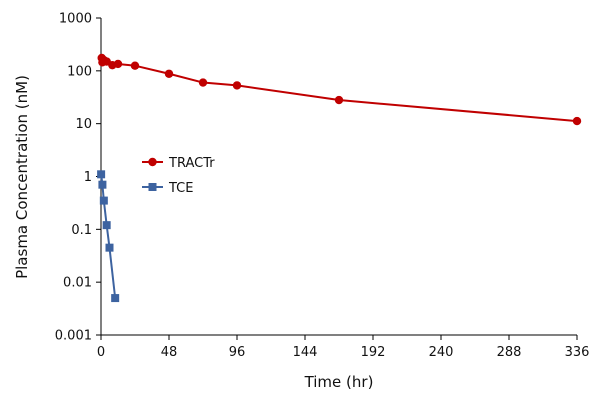 This screenshot has height=401, width=600. What do you see at coordinates (73, 336) in the screenshot?
I see `y-tick-label: 0.001` at bounding box center [73, 336].